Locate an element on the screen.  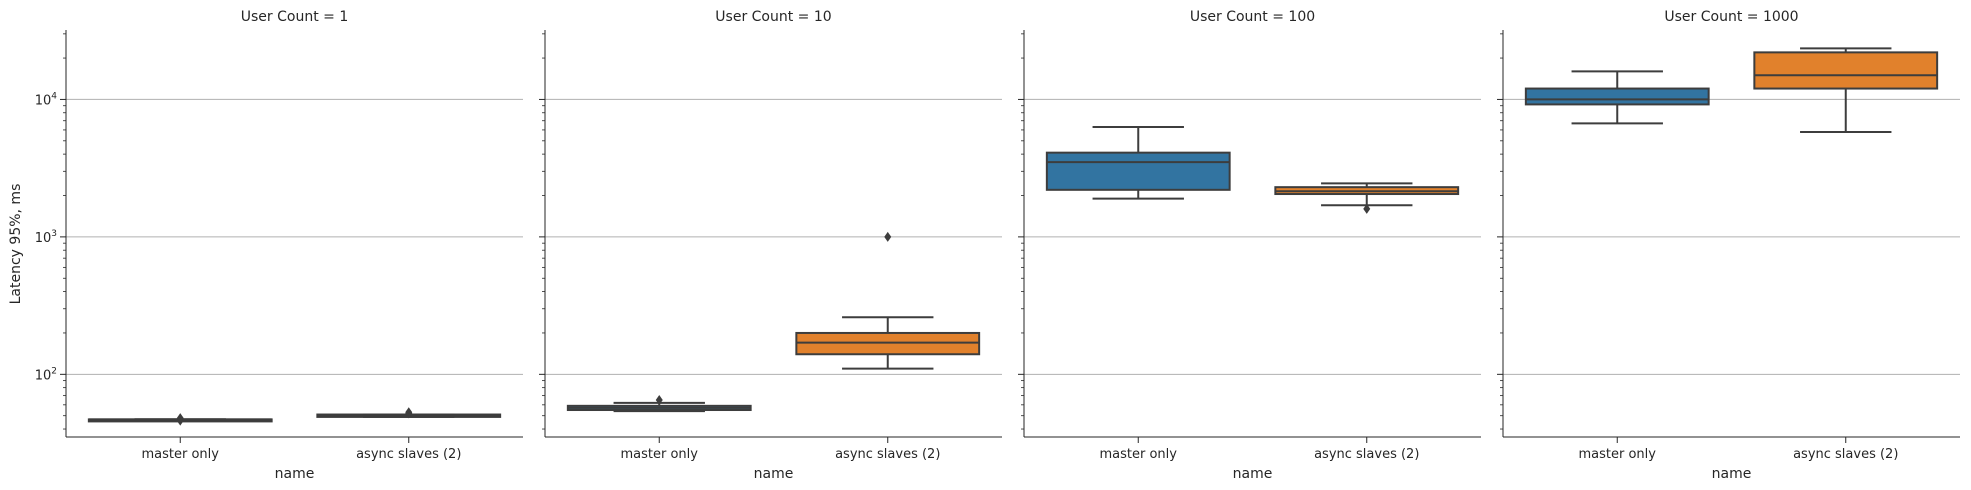
y-tick-exponent: 2 is located at coordinates (54, 371).